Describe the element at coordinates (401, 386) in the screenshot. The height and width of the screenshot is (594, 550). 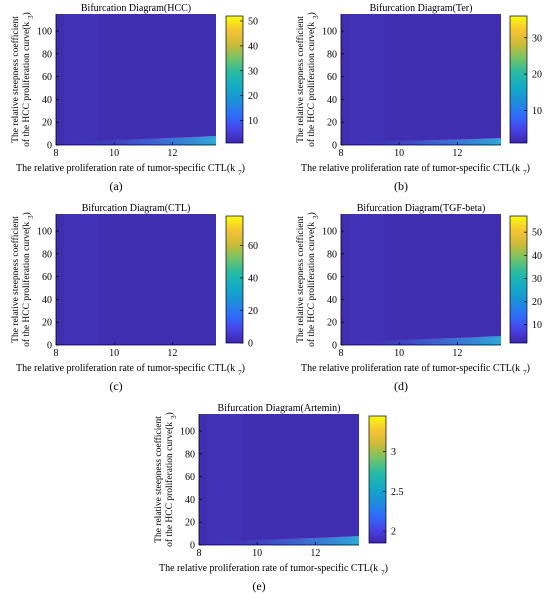
I see `panel-label: (d)` at that location.